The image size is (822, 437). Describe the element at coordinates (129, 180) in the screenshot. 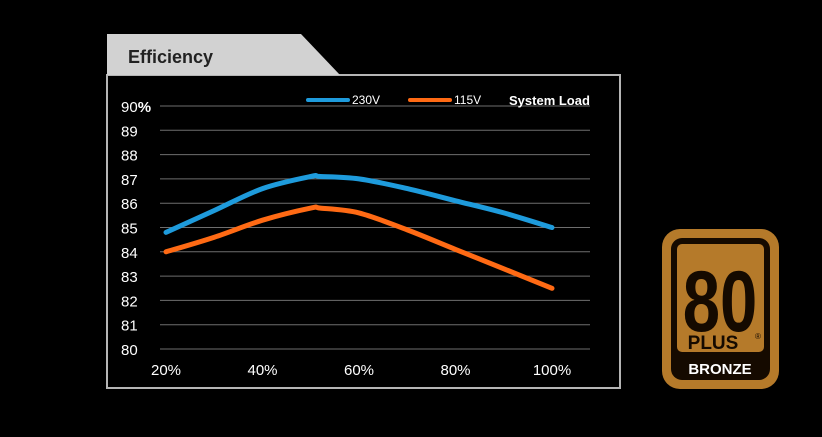

I see `y-tick-label: 87` at that location.